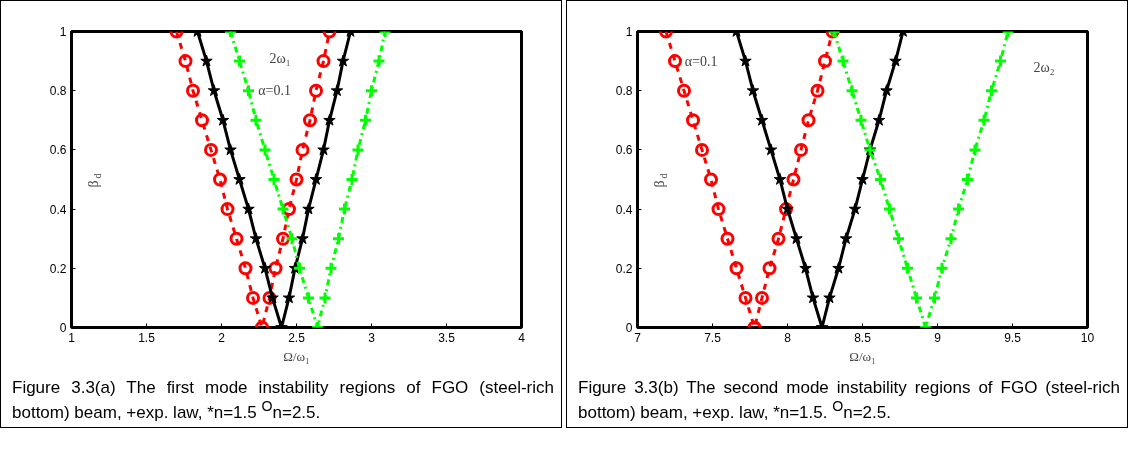 This screenshot has width=1141, height=472. Describe the element at coordinates (1013, 337) in the screenshot. I see `x-tick-label: 9.5` at that location.